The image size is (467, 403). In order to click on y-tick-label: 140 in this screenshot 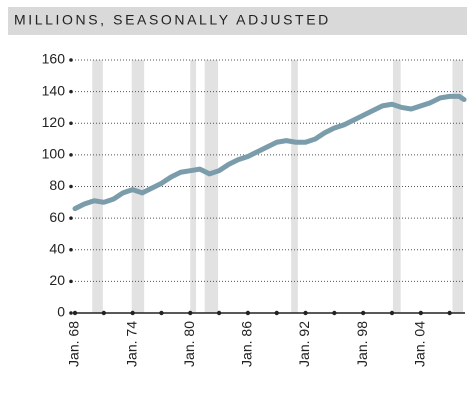, I will do `click(54, 90)`.